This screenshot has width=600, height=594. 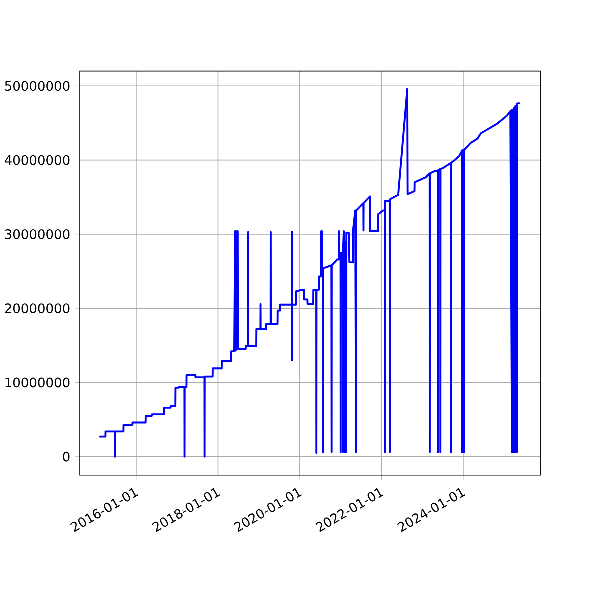 What do you see at coordinates (38, 383) in the screenshot?
I see `y-tick-label: 10000000` at bounding box center [38, 383].